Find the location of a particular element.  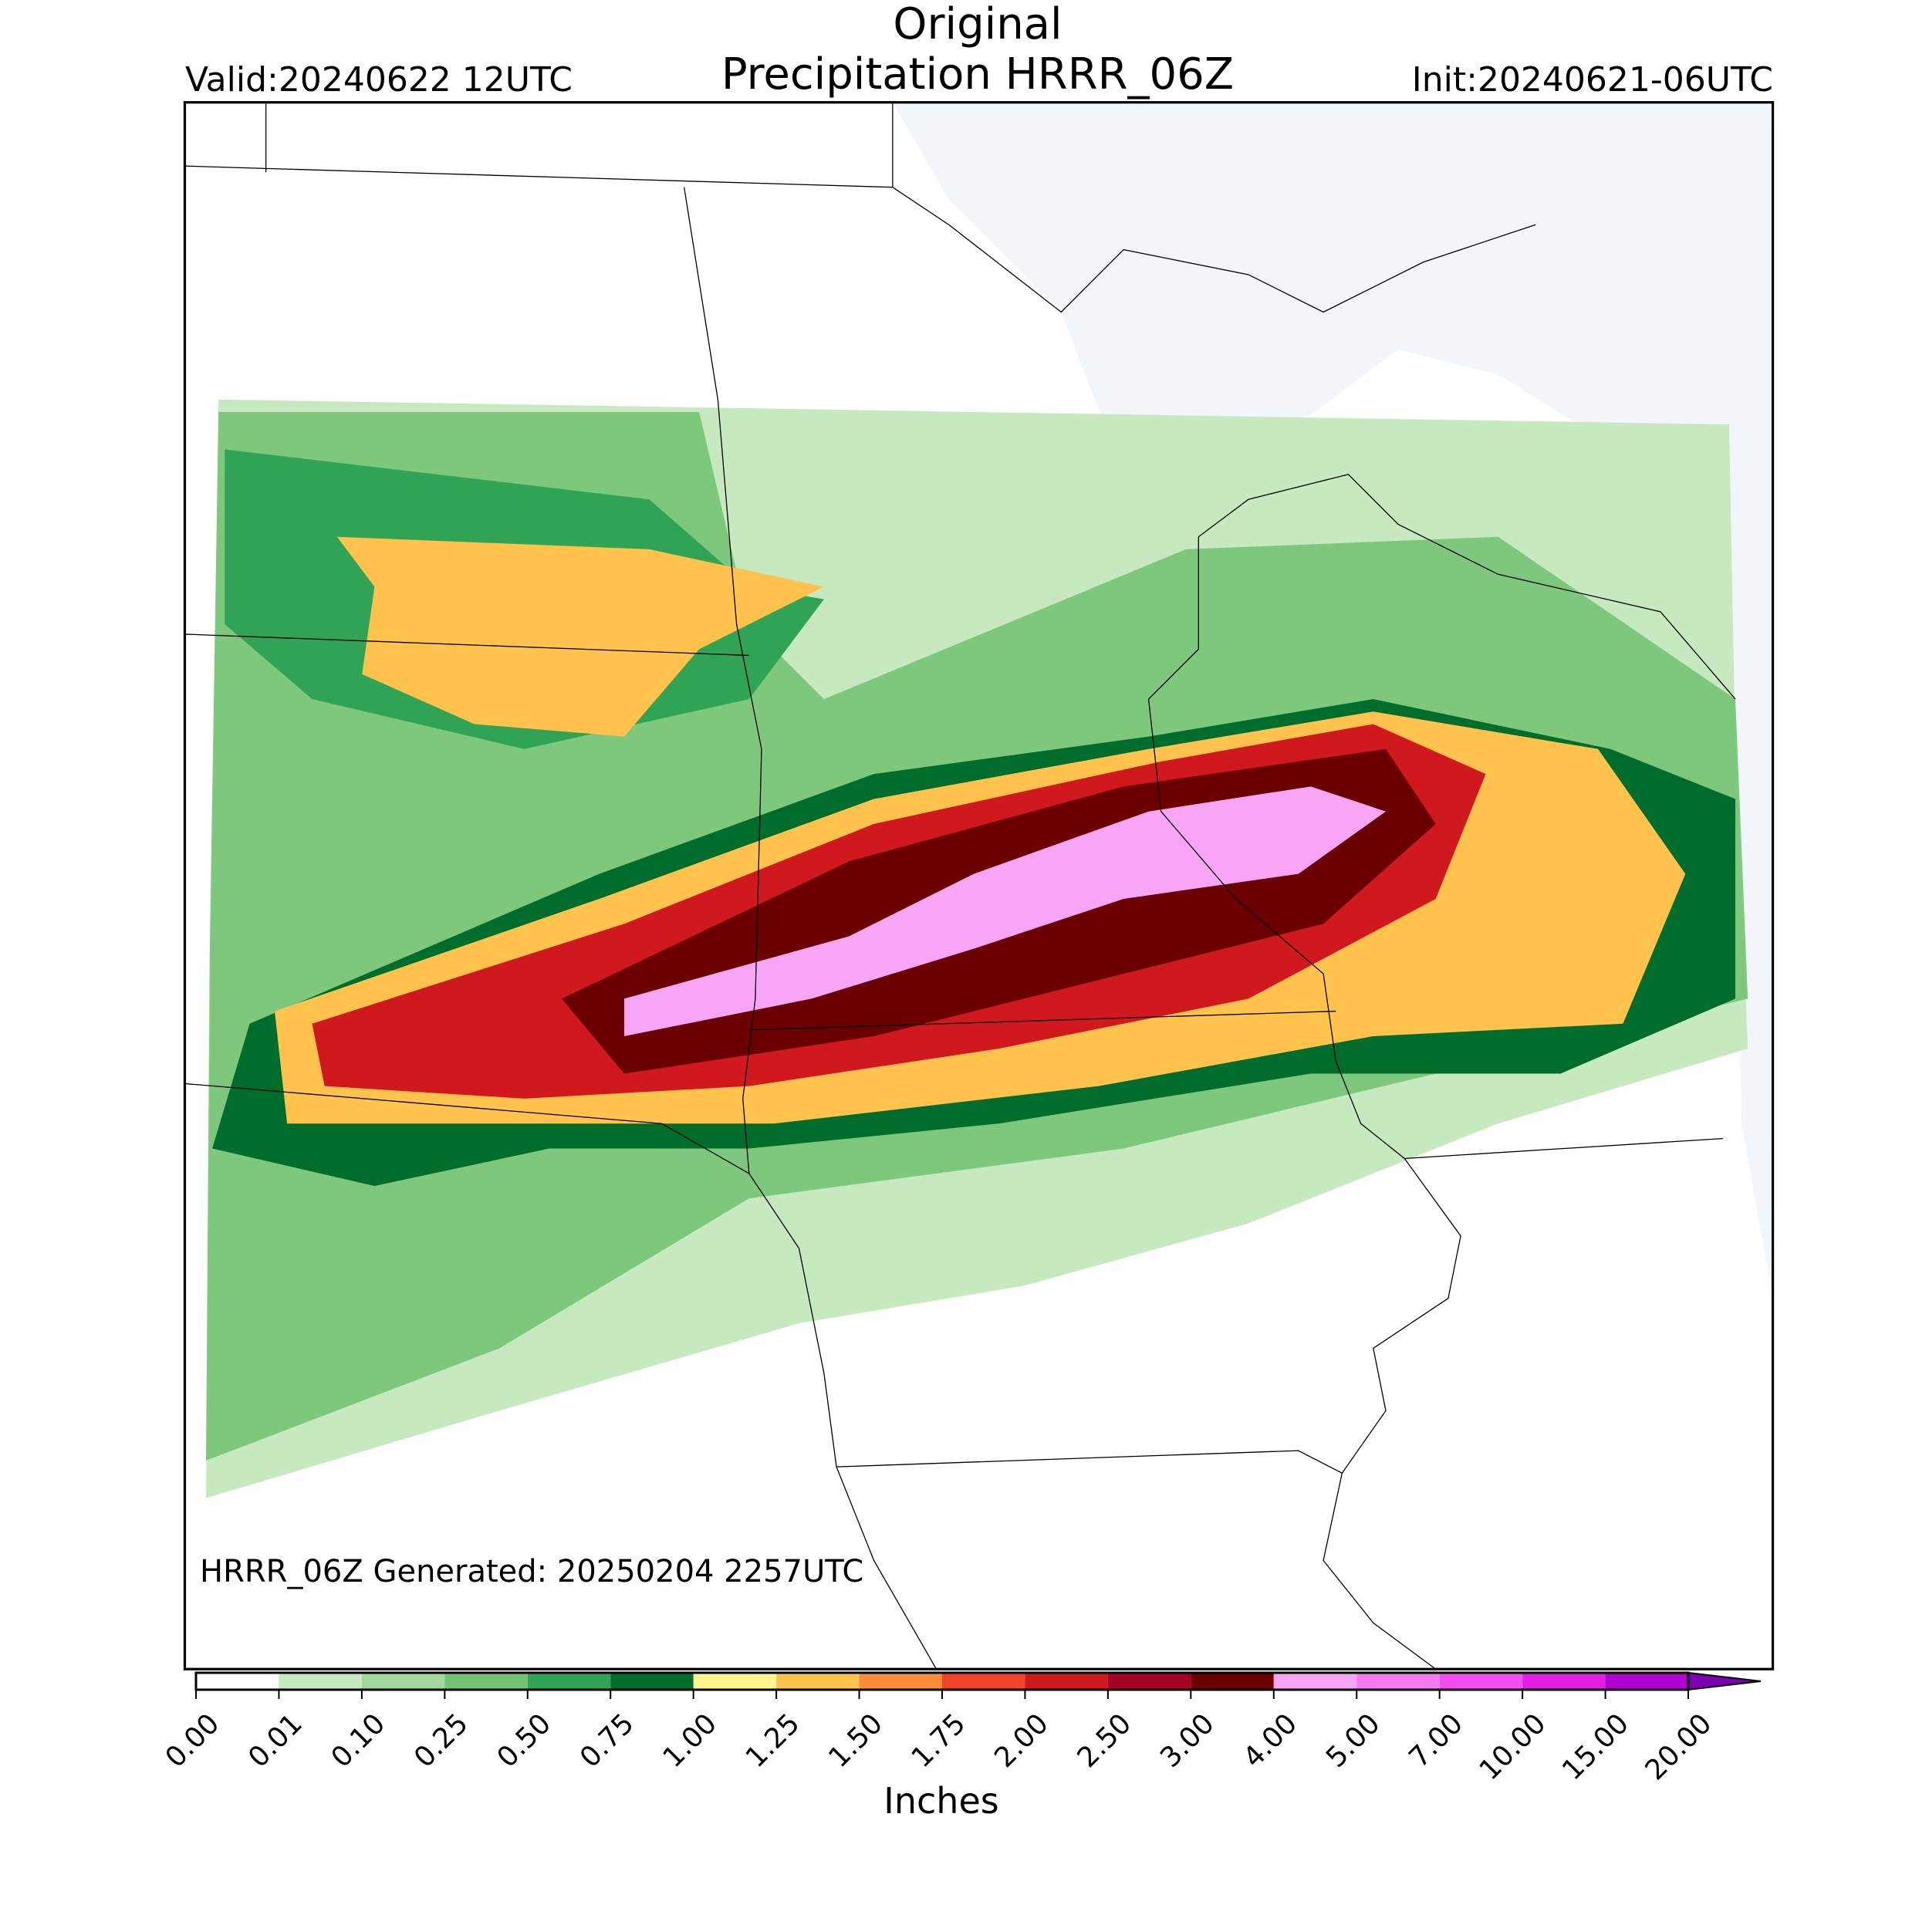

colorbar-tick-label: 2.00 is located at coordinates (1021, 1741).